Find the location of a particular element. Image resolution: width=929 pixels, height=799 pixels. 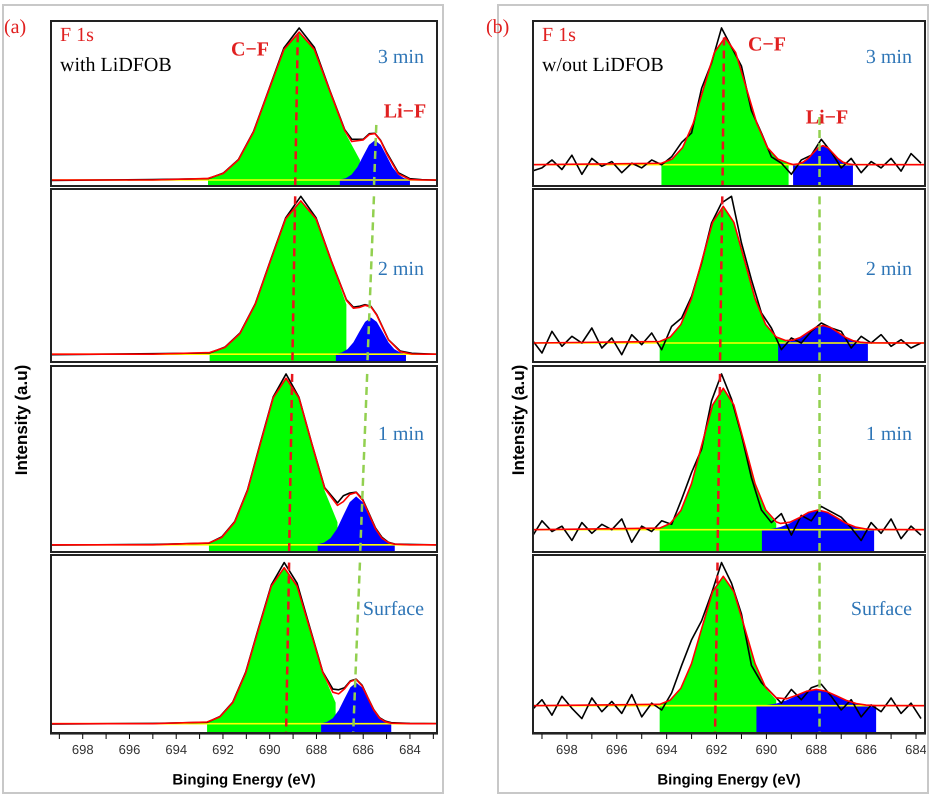

annotation: with LiDFOB is located at coordinates (116, 65).